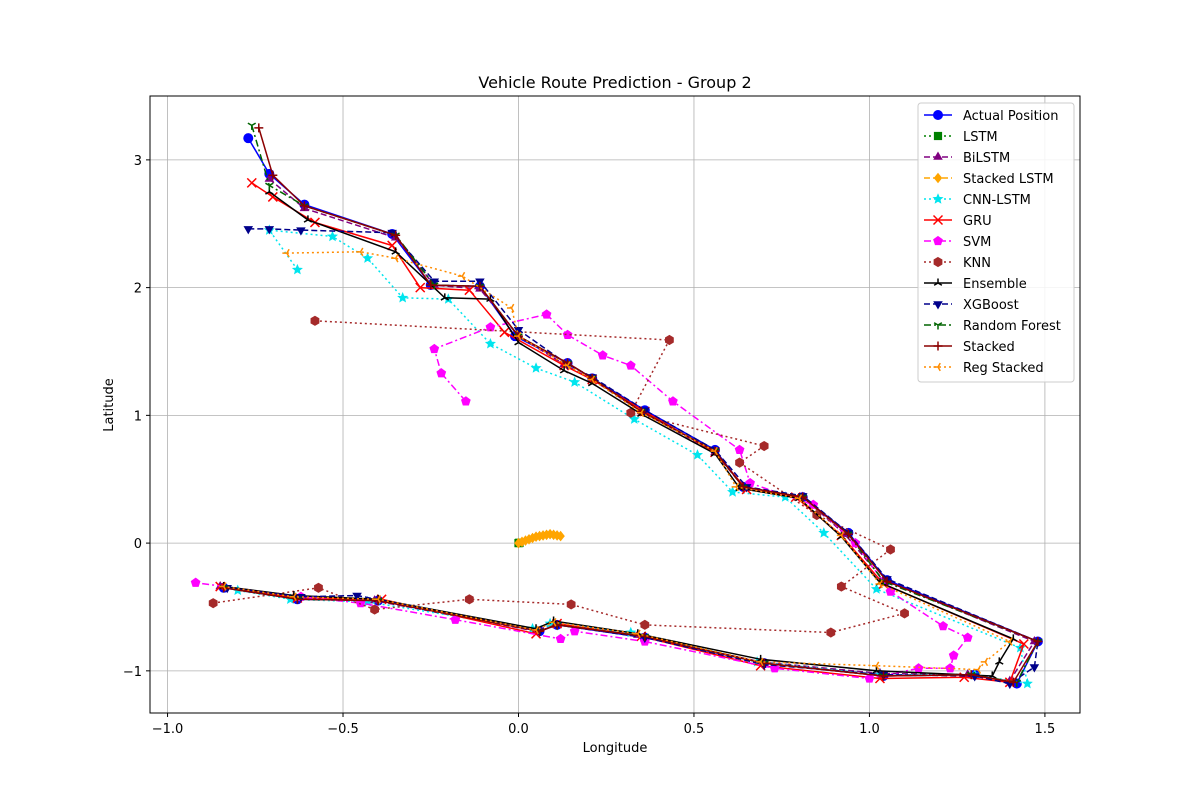  Describe the element at coordinates (168, 729) in the screenshot. I see `x-tick-label: −1.0` at that location.